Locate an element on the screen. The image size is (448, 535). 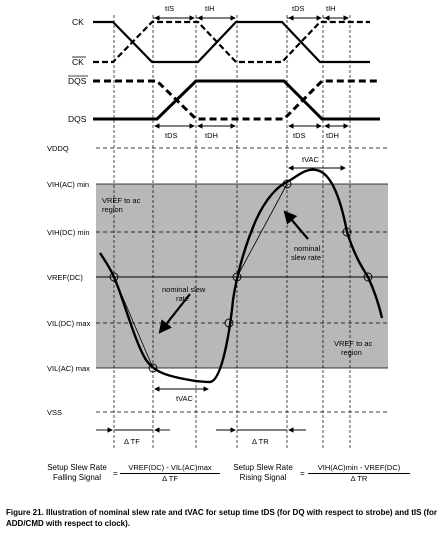
delta-tr-label: Δ TR is located at coordinates (260, 441).